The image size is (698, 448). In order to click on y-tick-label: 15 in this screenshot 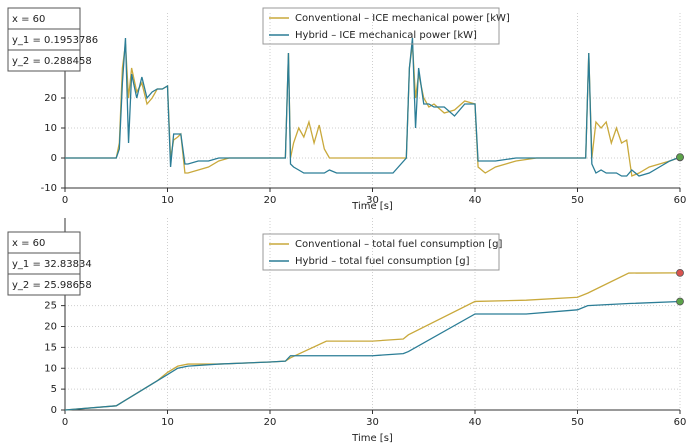, I will do `click(50, 347)`.